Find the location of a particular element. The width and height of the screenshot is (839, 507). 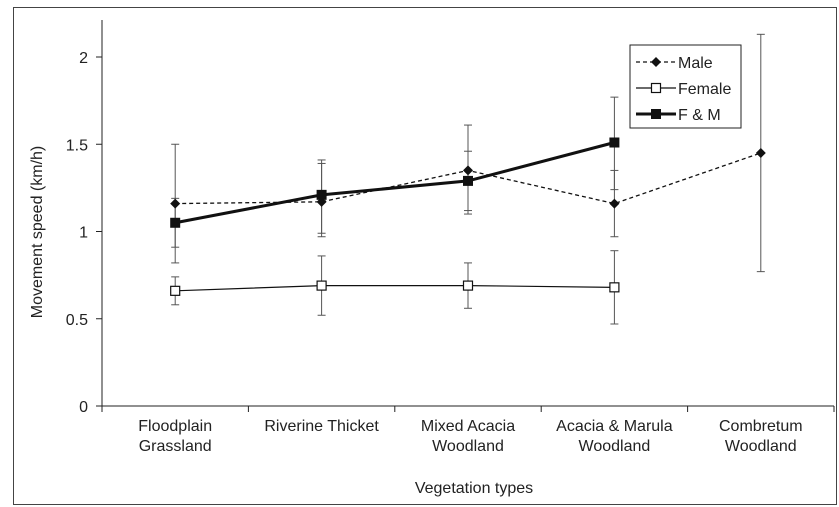

x-category-label: Riverine Thicket is located at coordinates (321, 426).